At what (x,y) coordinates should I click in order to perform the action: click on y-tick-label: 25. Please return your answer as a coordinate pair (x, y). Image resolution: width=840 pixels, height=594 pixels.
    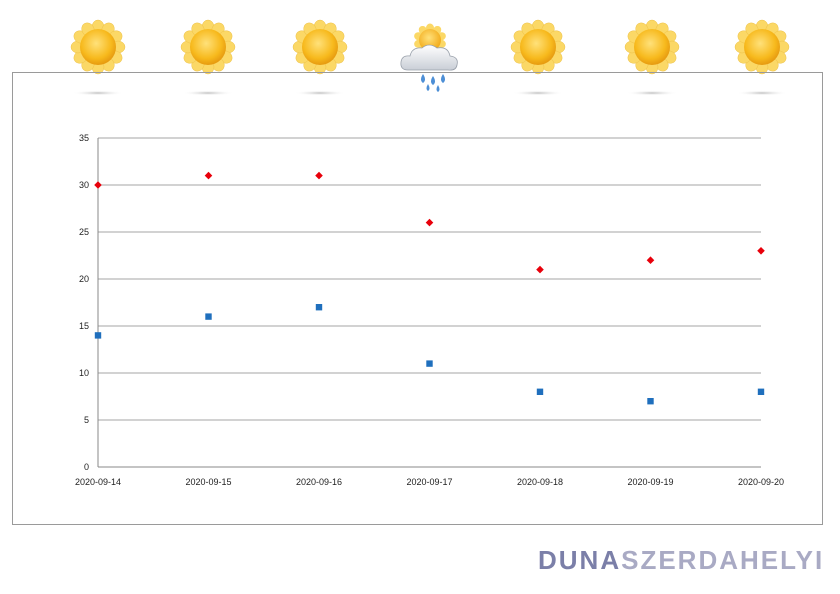
    Looking at the image, I should click on (84, 232).